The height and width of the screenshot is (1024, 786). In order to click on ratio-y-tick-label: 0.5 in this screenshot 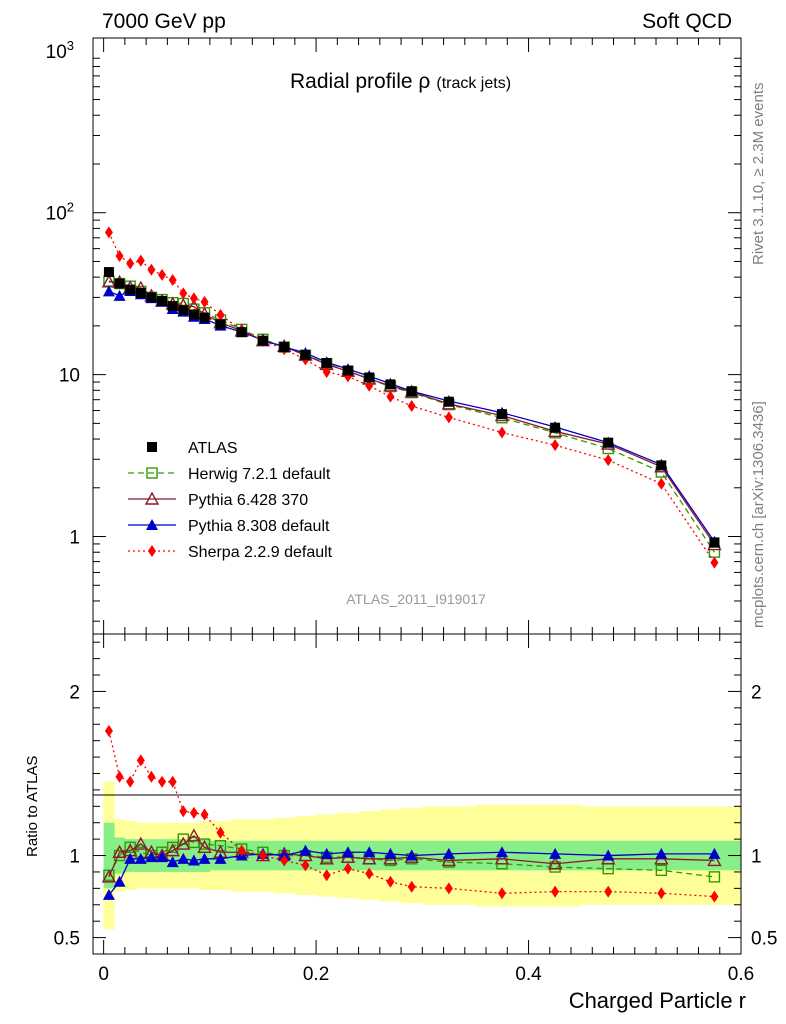, I will do `click(67, 939)`.